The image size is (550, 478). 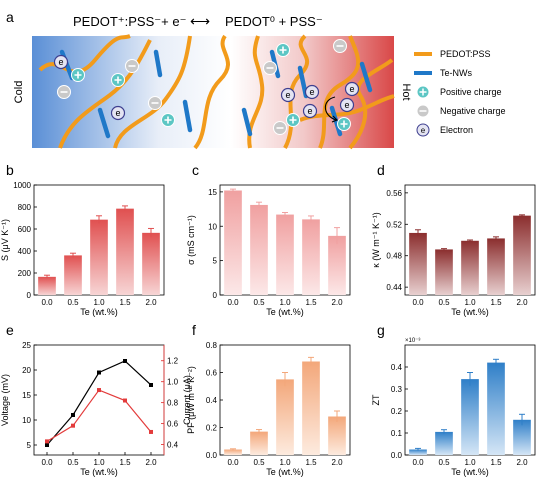 What do you see at coordinates (10, 330) in the screenshot?
I see `panel-letter-e: e` at bounding box center [10, 330].